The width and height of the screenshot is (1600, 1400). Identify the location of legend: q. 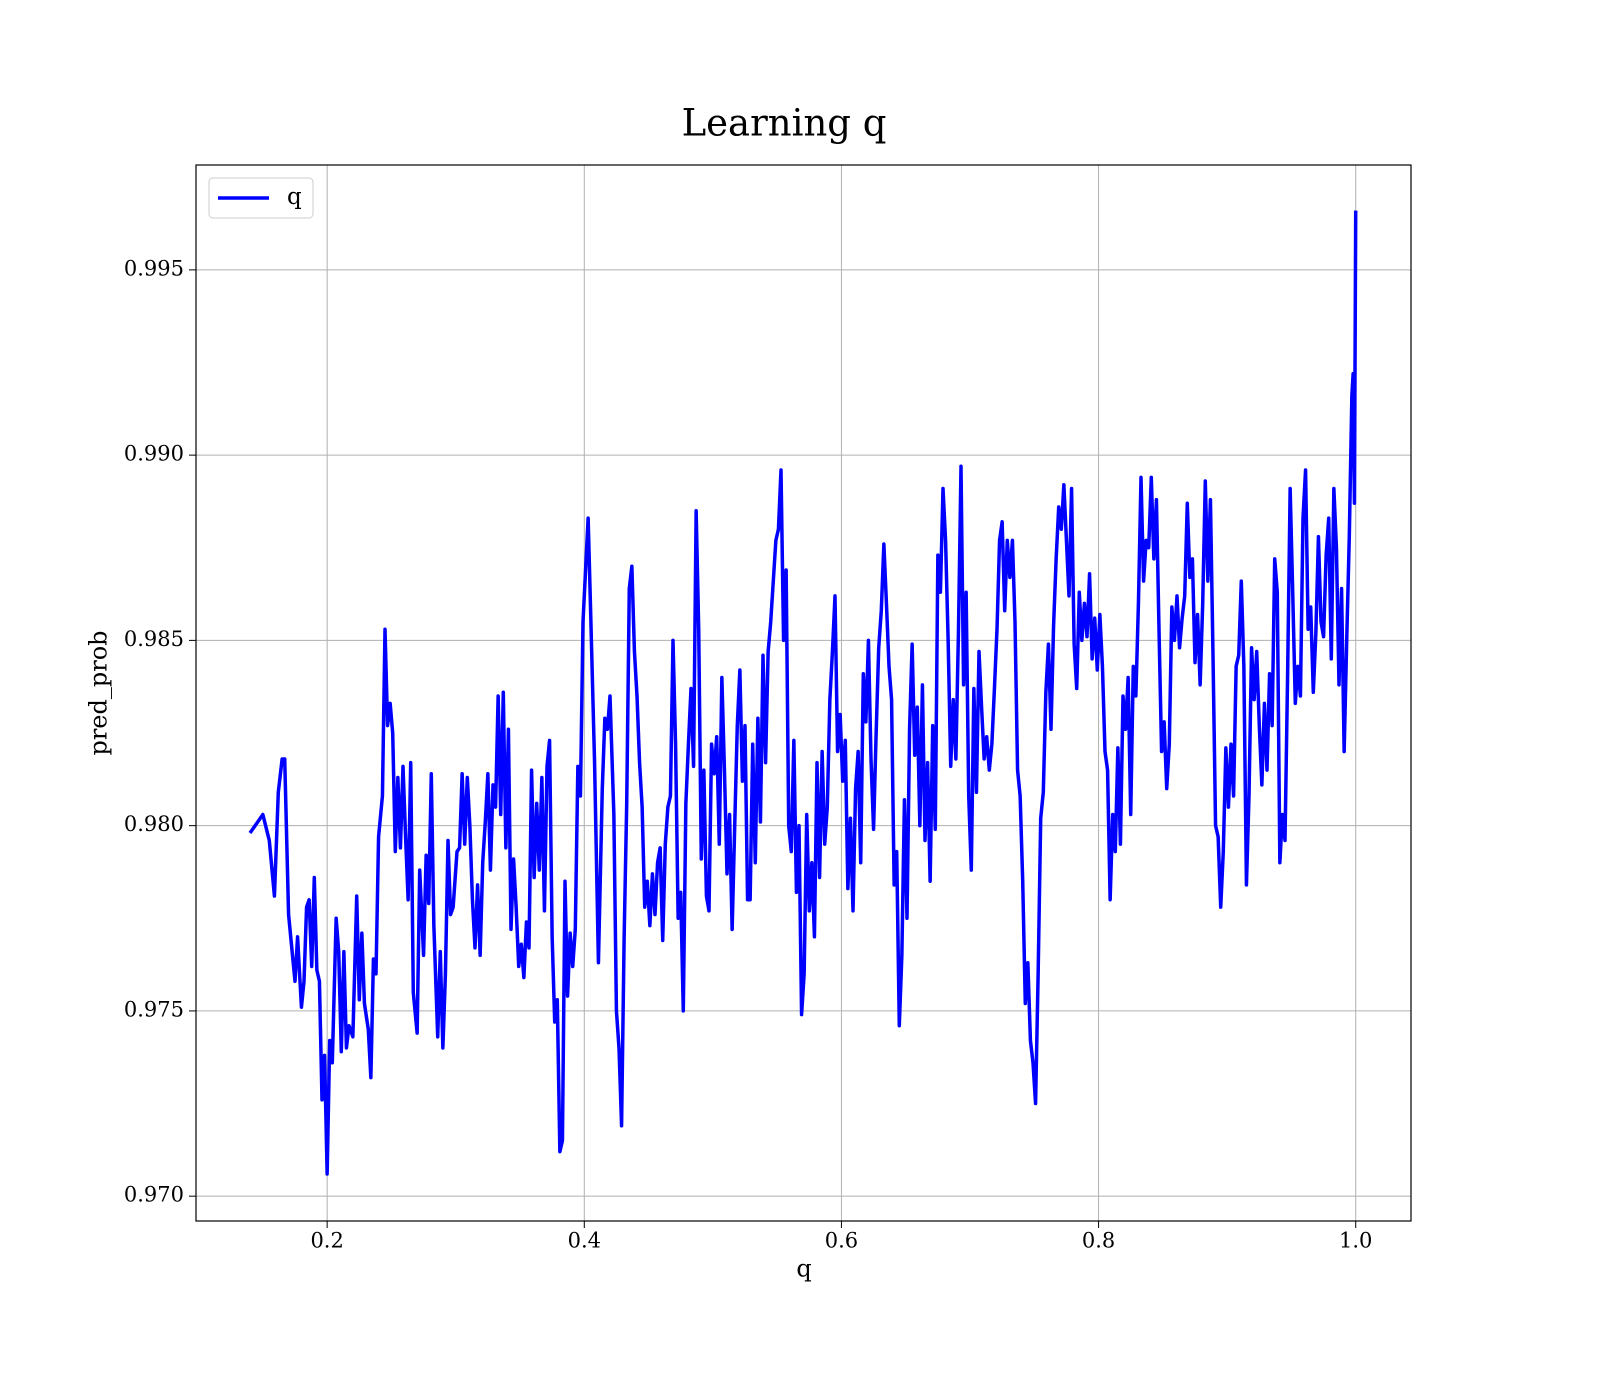
(261, 198).